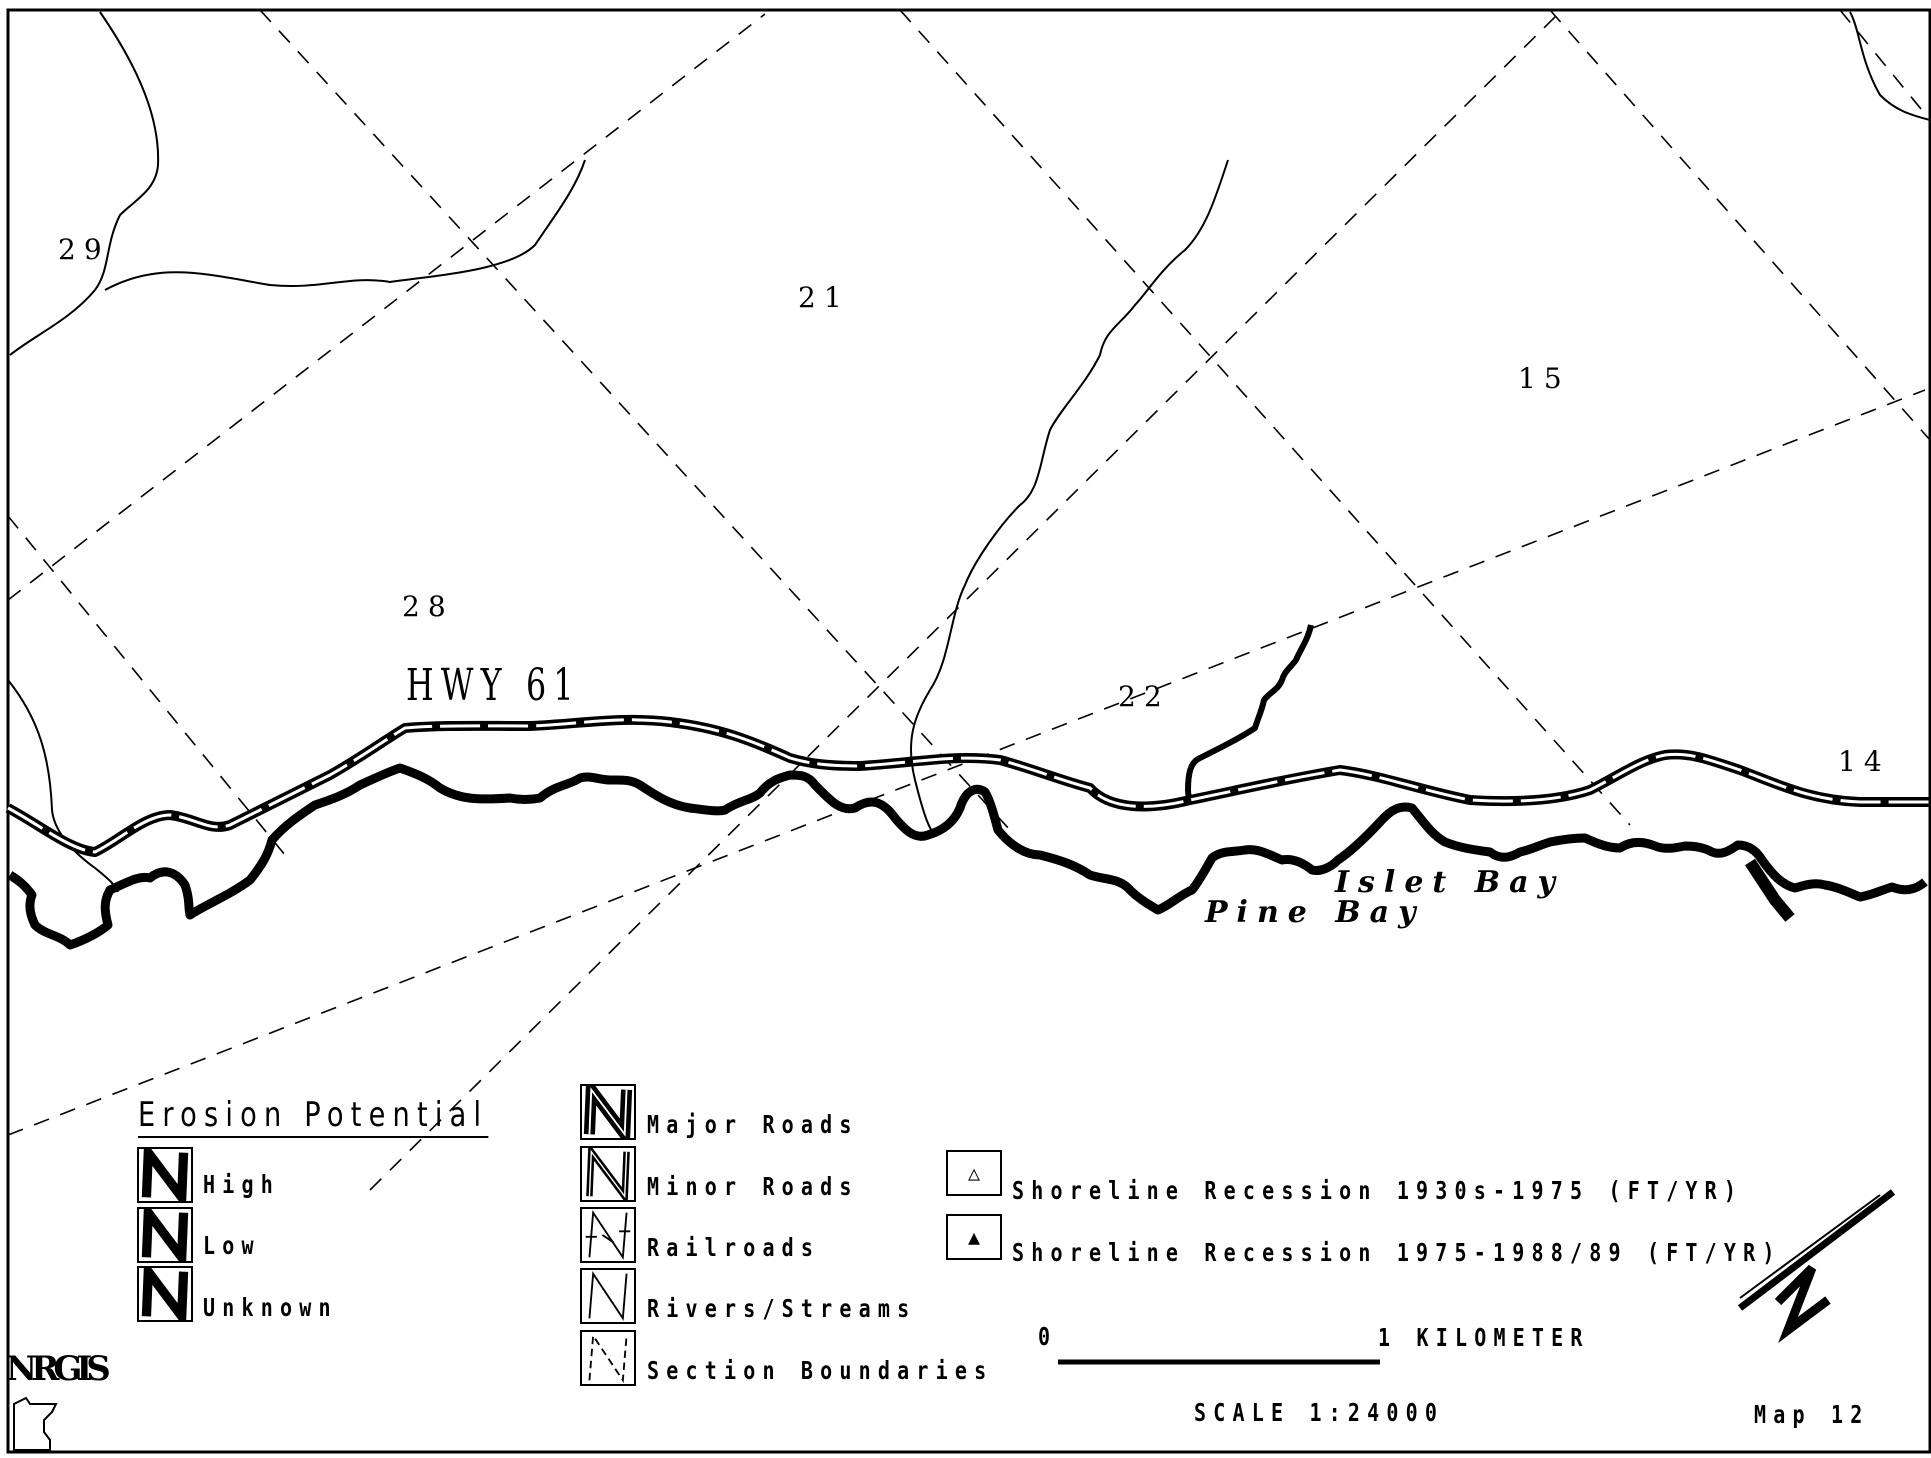 The image size is (1931, 1458). I want to click on filled-triangle-icon: ▲, so click(974, 1237).